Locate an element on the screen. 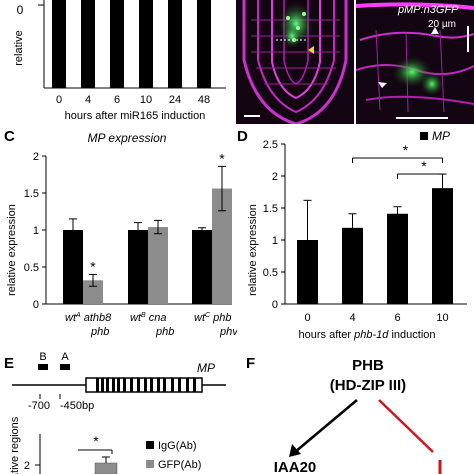 The height and width of the screenshot is (474, 474). panel-e-pos-450: -450bp is located at coordinates (77, 406).